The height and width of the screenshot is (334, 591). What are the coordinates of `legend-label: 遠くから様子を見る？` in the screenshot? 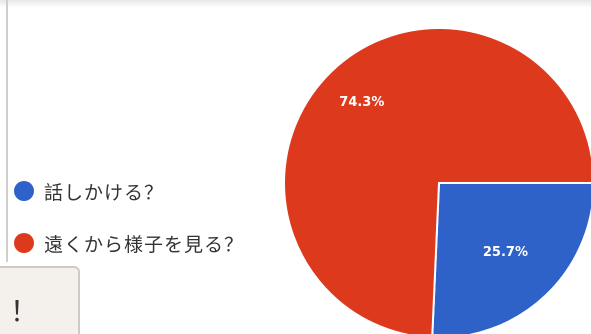 It's located at (144, 244).